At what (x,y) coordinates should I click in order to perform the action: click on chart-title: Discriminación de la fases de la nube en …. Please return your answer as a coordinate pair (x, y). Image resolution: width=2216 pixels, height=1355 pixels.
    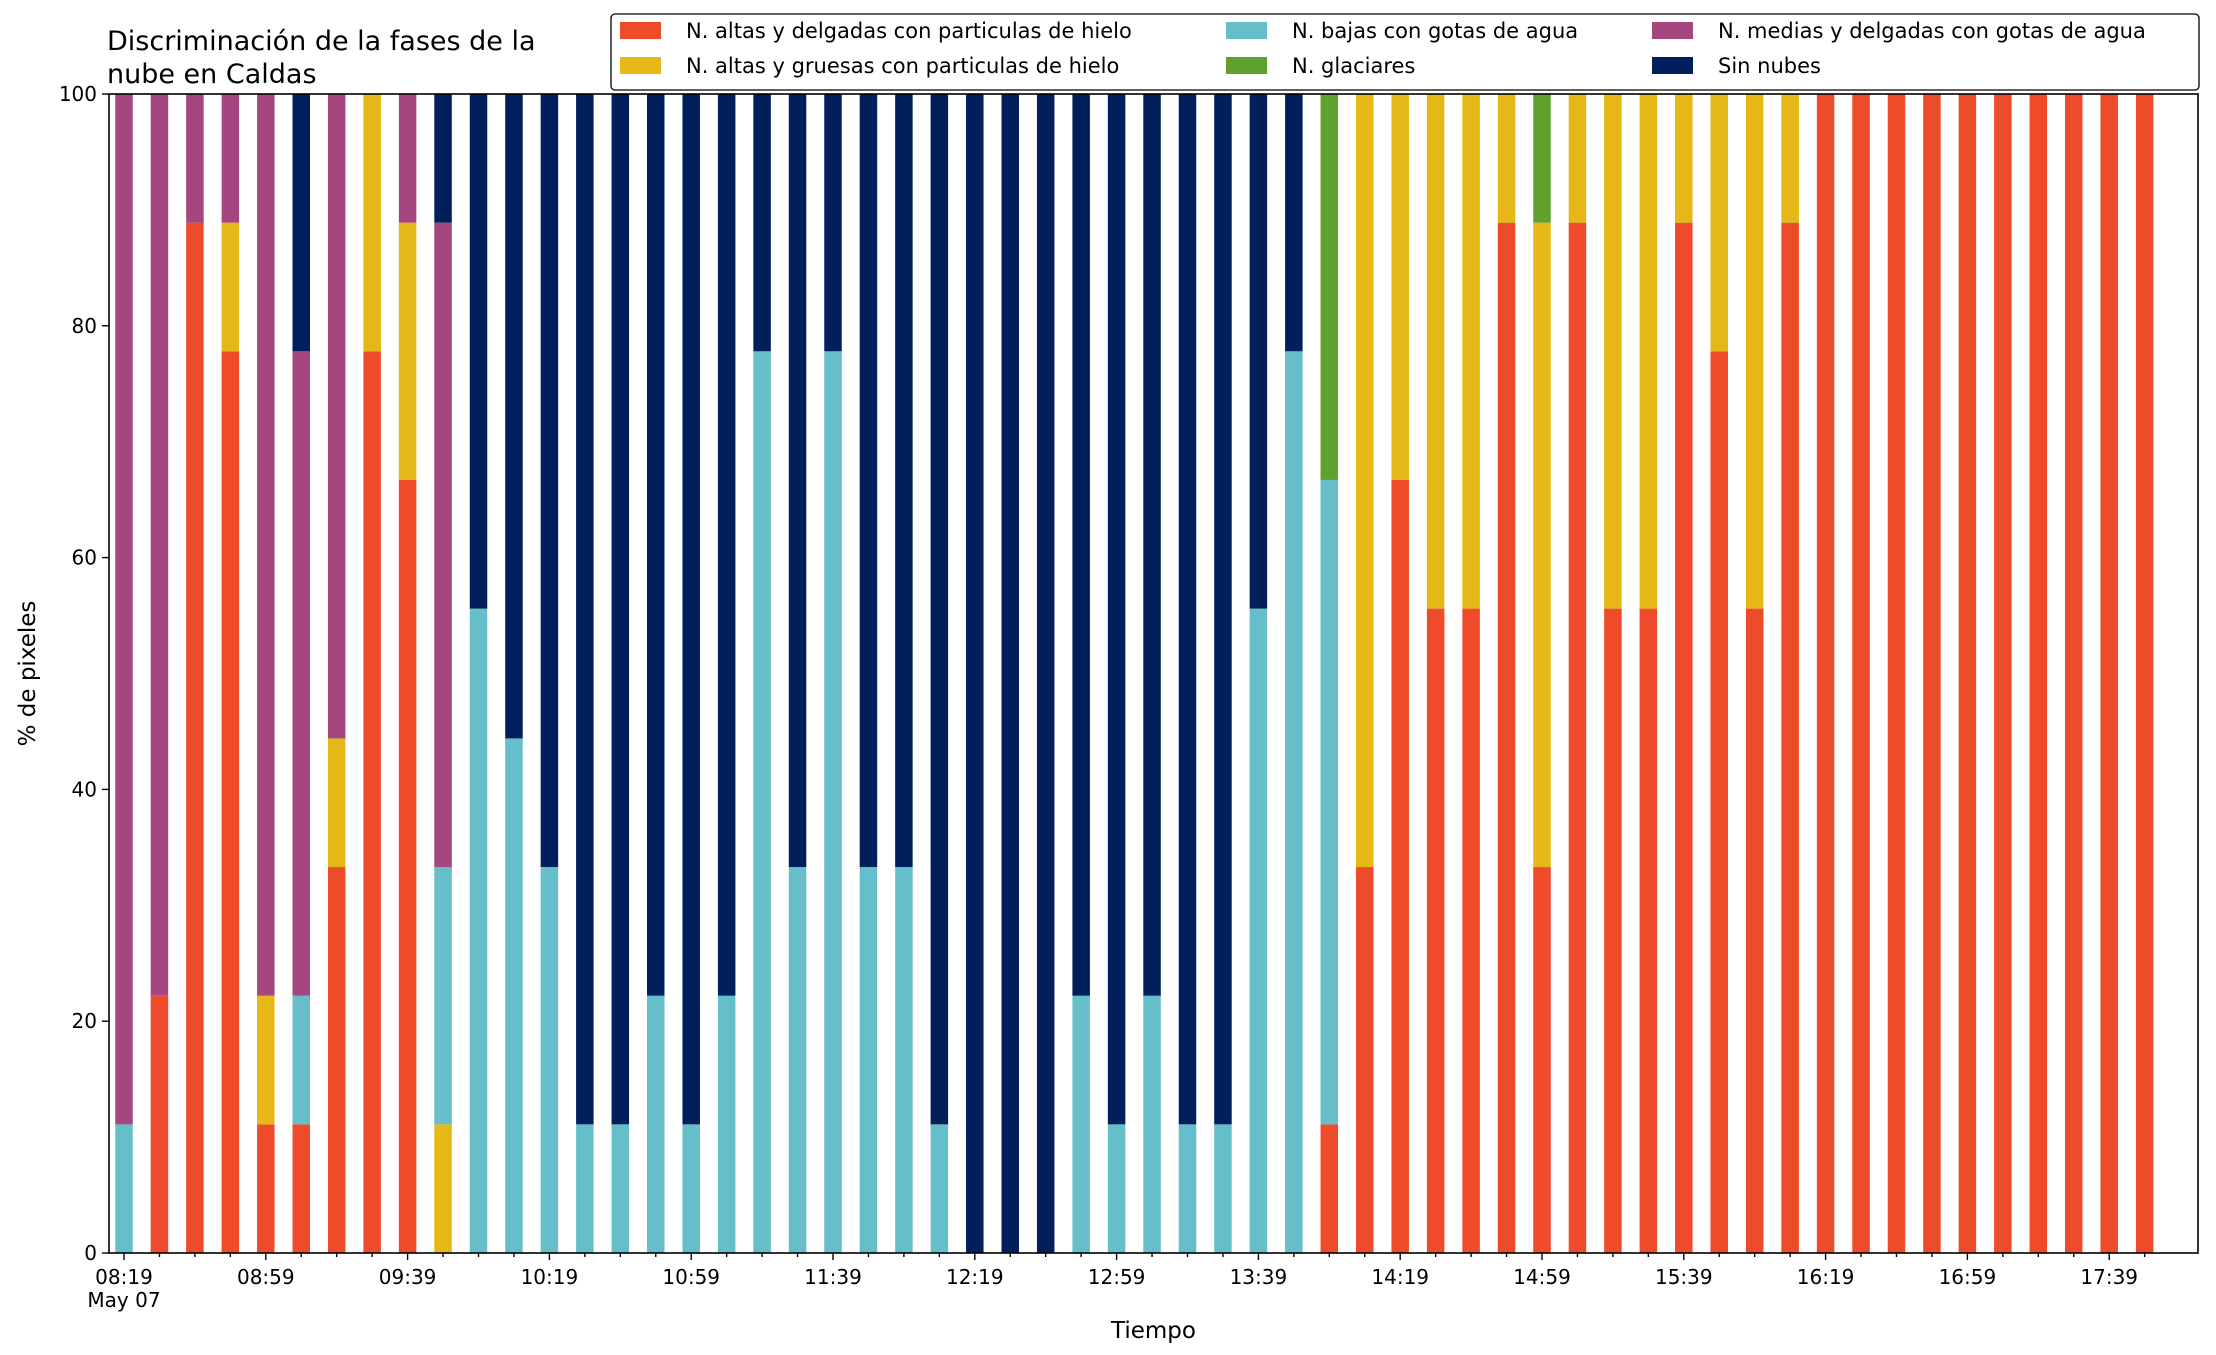
    Looking at the image, I should click on (321, 58).